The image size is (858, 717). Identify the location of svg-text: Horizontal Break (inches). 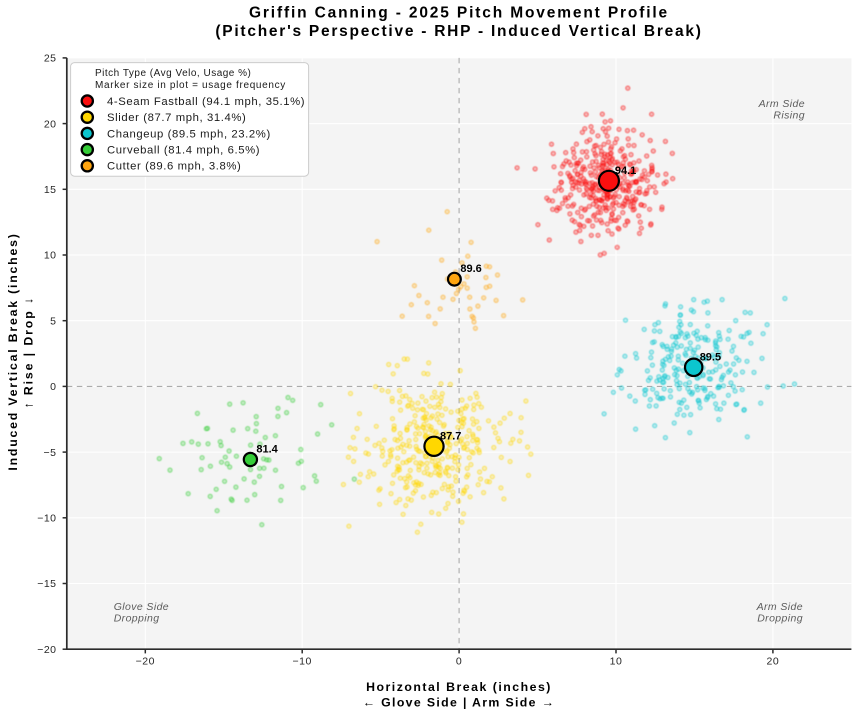
(459, 687).